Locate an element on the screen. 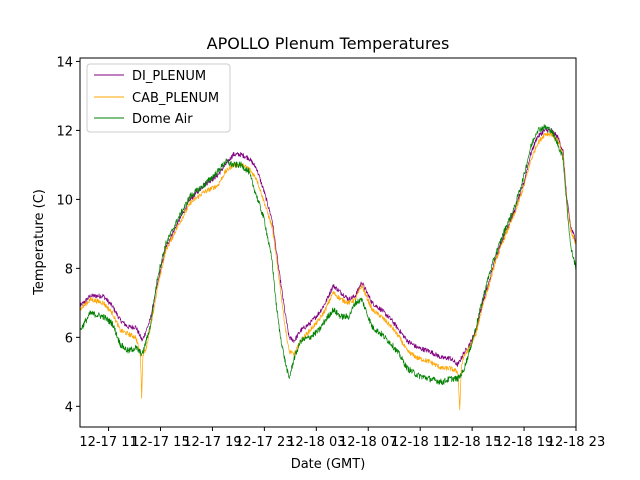 This screenshot has height=480, width=640. legend-box is located at coordinates (158, 98).